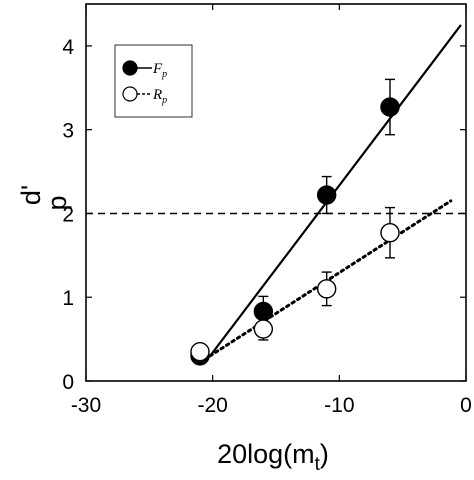  What do you see at coordinates (86, 405) in the screenshot?
I see `x-tick-label-0: -30` at bounding box center [86, 405].